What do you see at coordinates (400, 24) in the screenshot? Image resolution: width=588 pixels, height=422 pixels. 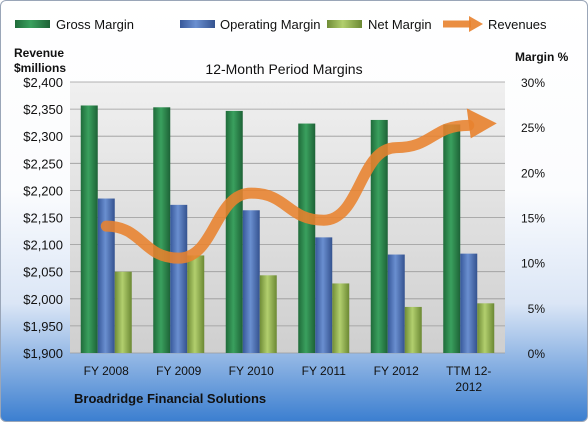 I see `legend-label-net-margin: Net Margin` at bounding box center [400, 24].